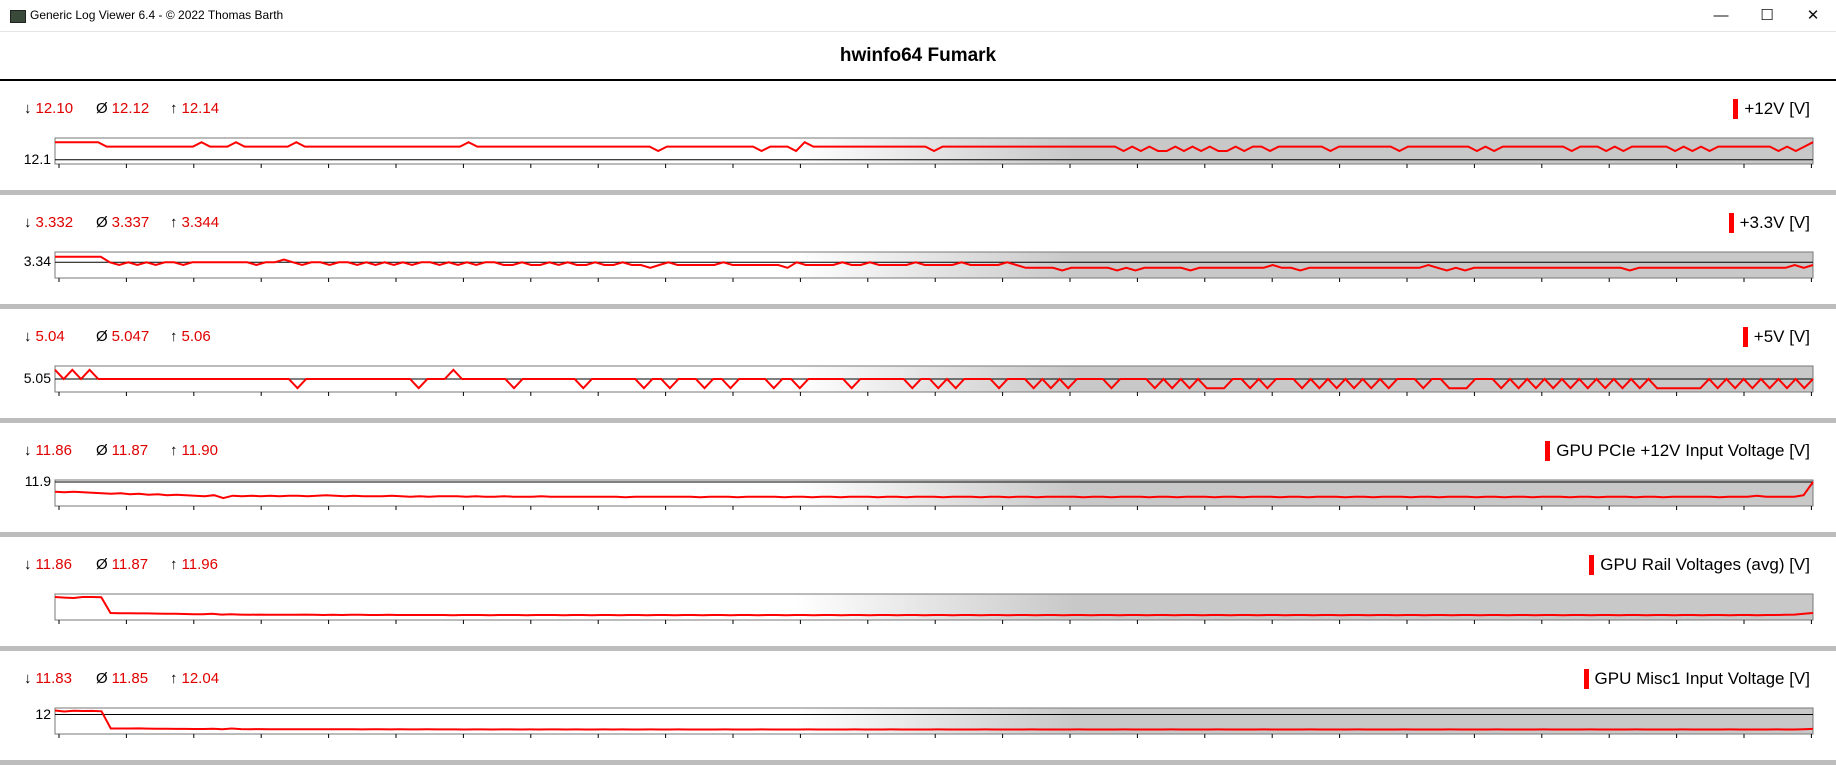 The image size is (1836, 765). What do you see at coordinates (199, 564) in the screenshot?
I see `stat-max-value: 11.96` at bounding box center [199, 564].